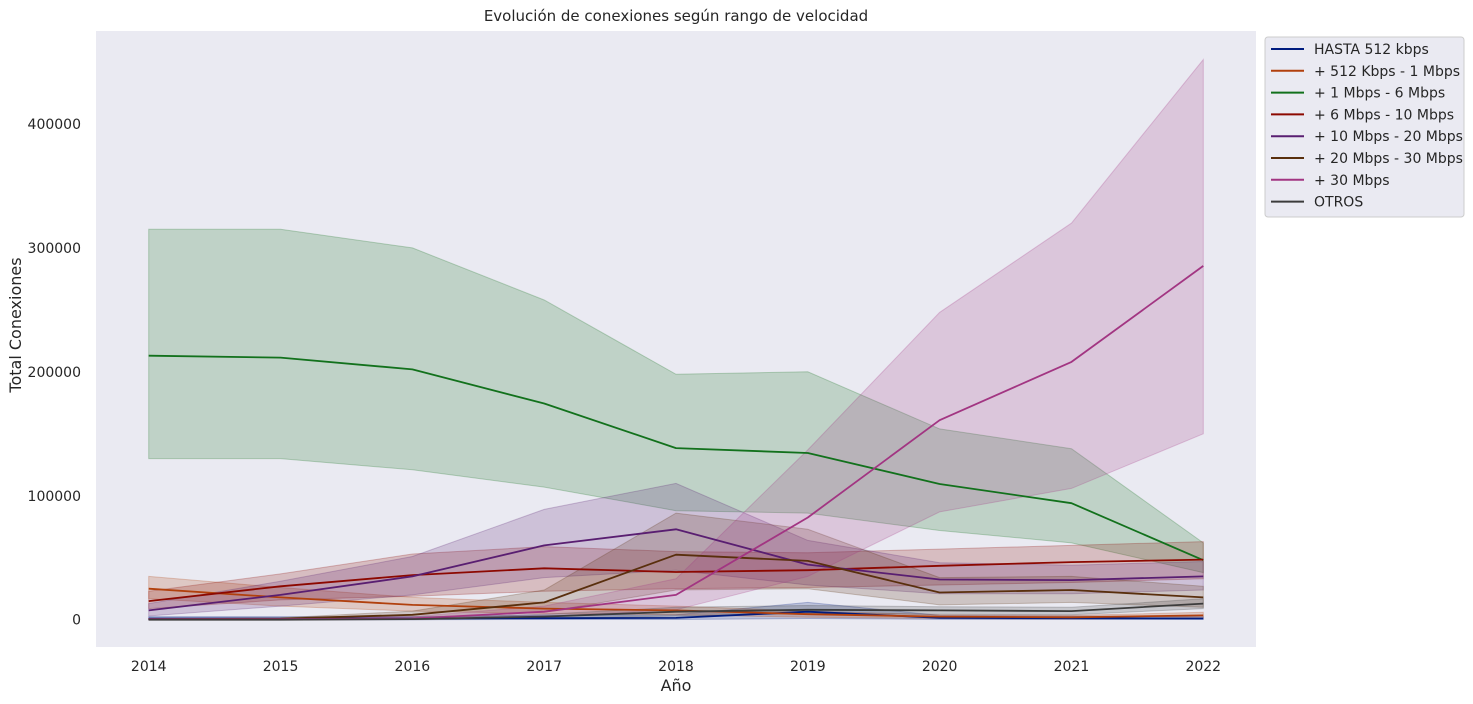  I want to click on legend-label: + 6 Mbps - 10 Mbps, so click(1384, 115).